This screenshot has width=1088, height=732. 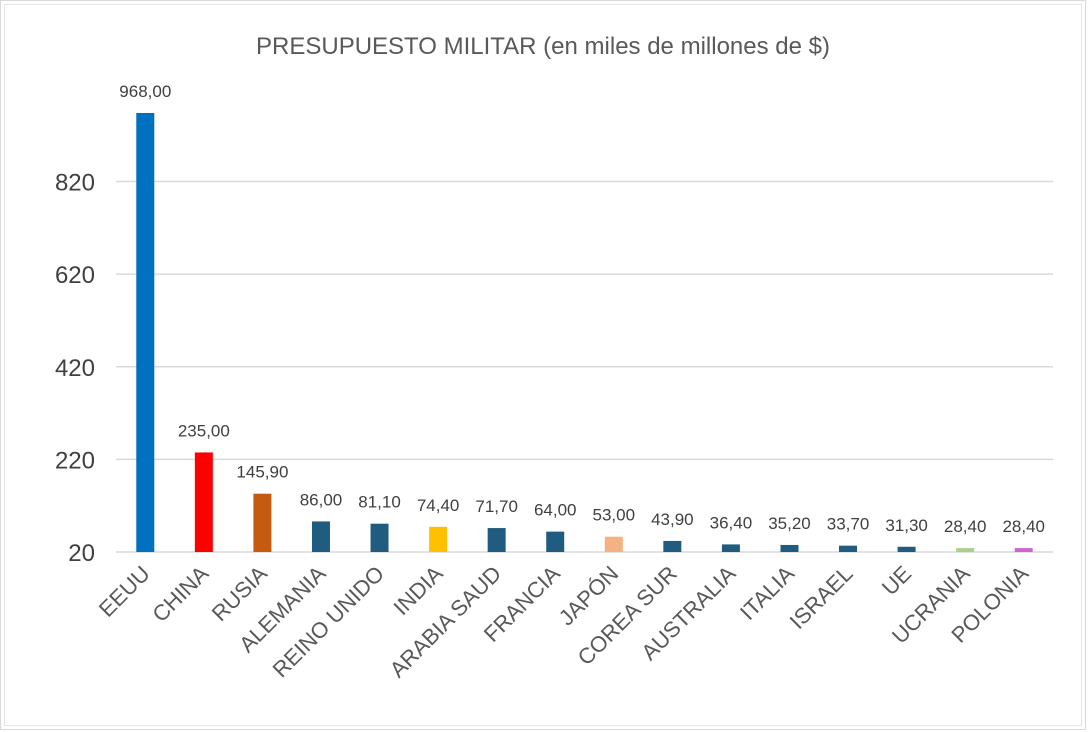 What do you see at coordinates (124, 591) in the screenshot?
I see `x-tick-label: EEUU` at bounding box center [124, 591].